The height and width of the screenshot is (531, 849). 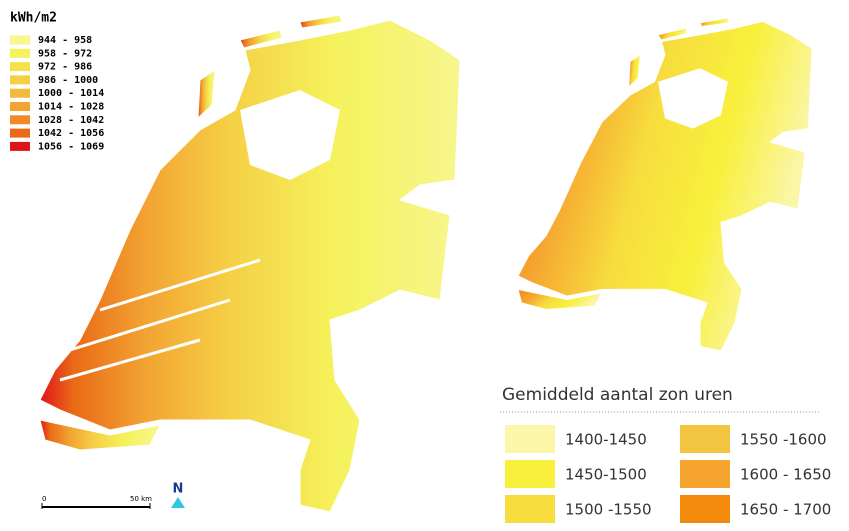 What do you see at coordinates (71, 146) in the screenshot?
I see `legend-label: 1056 - 1069` at bounding box center [71, 146].